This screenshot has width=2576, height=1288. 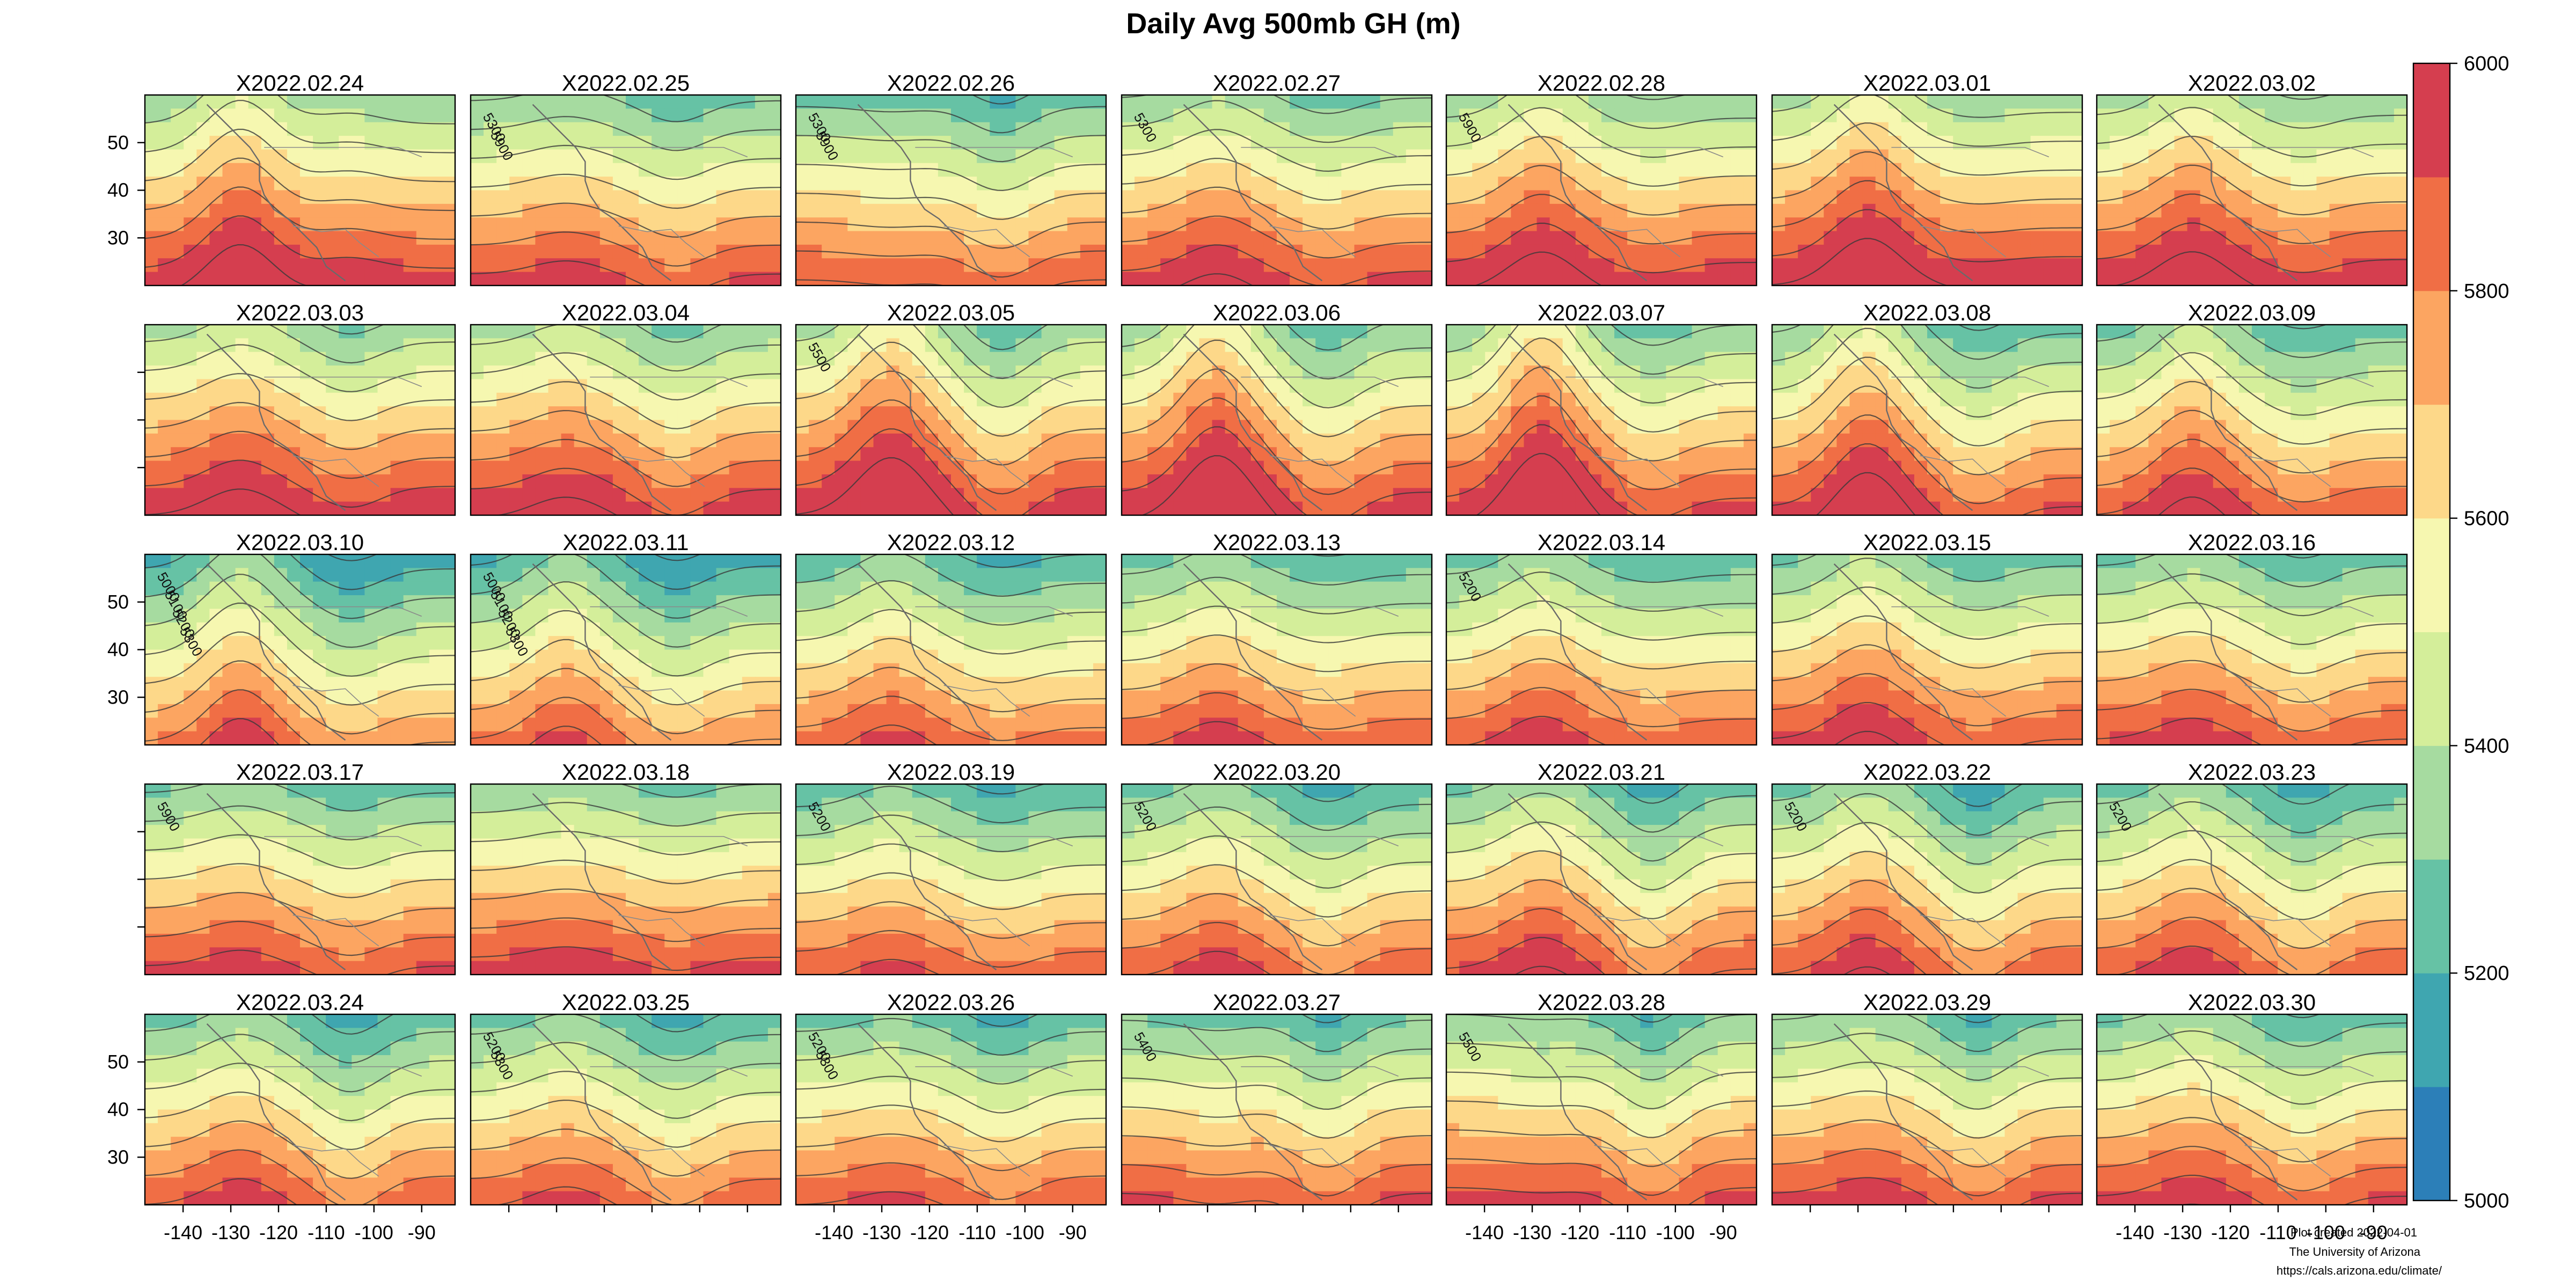 What do you see at coordinates (951, 83) in the screenshot?
I see `panel-title: X2022.02.26` at bounding box center [951, 83].